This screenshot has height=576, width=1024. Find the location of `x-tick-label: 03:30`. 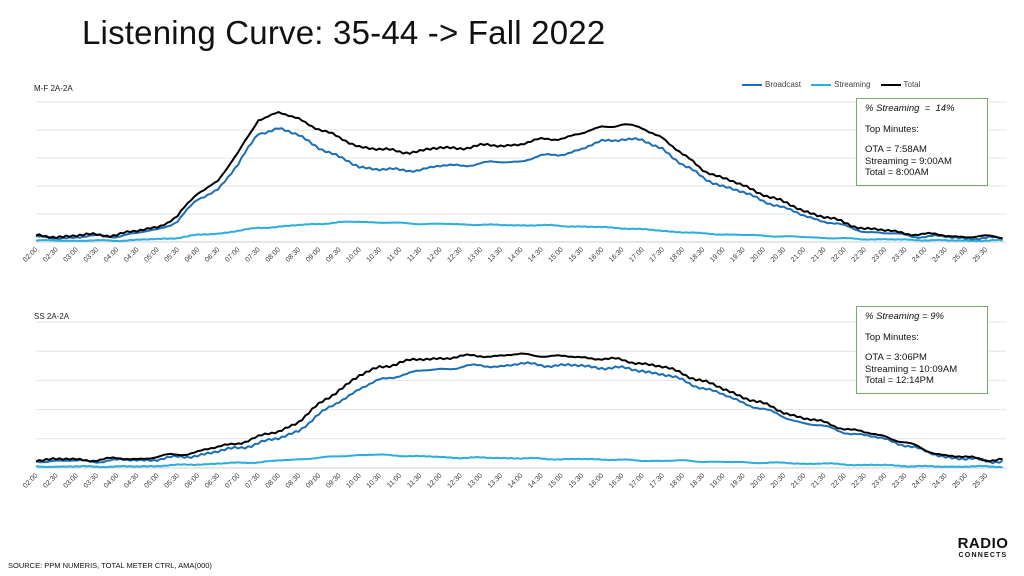

x-tick-label: 03:30 is located at coordinates (91, 480).